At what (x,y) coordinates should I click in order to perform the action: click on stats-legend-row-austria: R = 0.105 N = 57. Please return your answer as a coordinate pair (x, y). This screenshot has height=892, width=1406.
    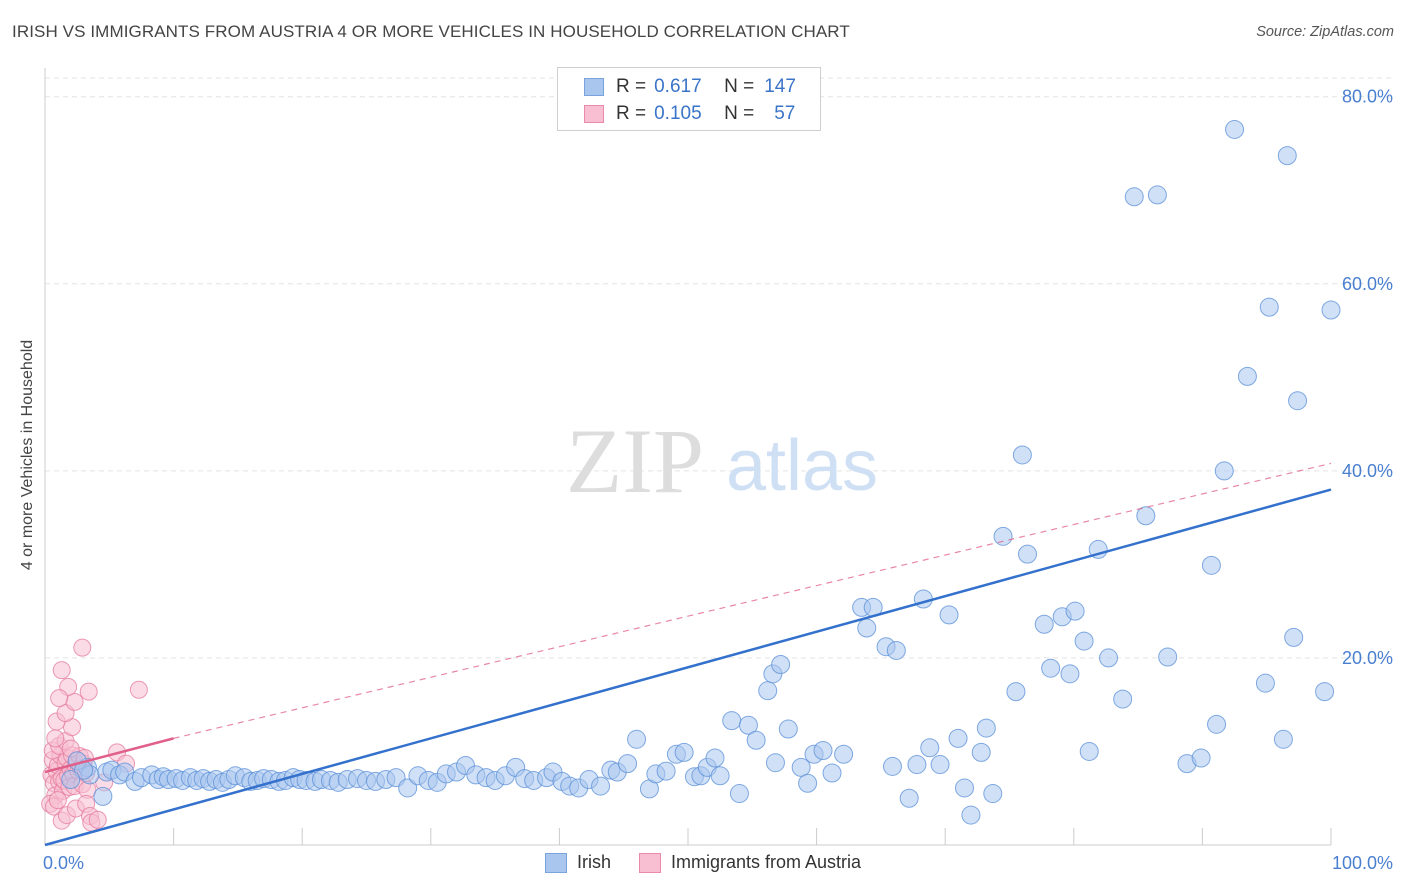
    Looking at the image, I should click on (689, 114).